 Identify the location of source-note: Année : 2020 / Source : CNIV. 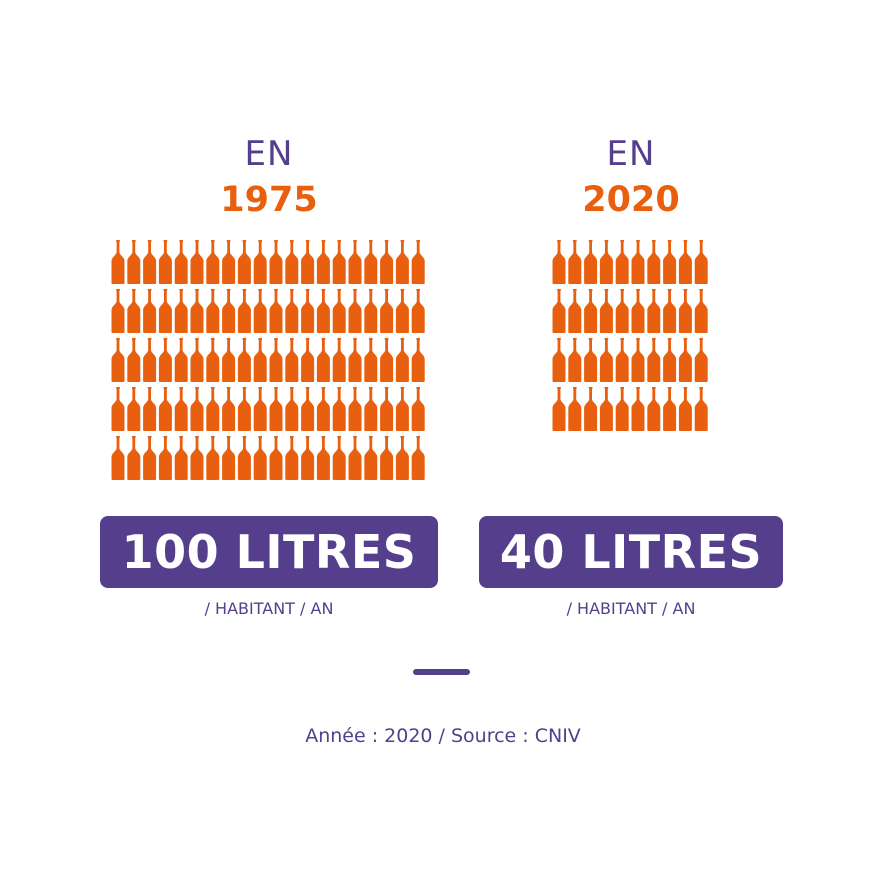
(443, 736).